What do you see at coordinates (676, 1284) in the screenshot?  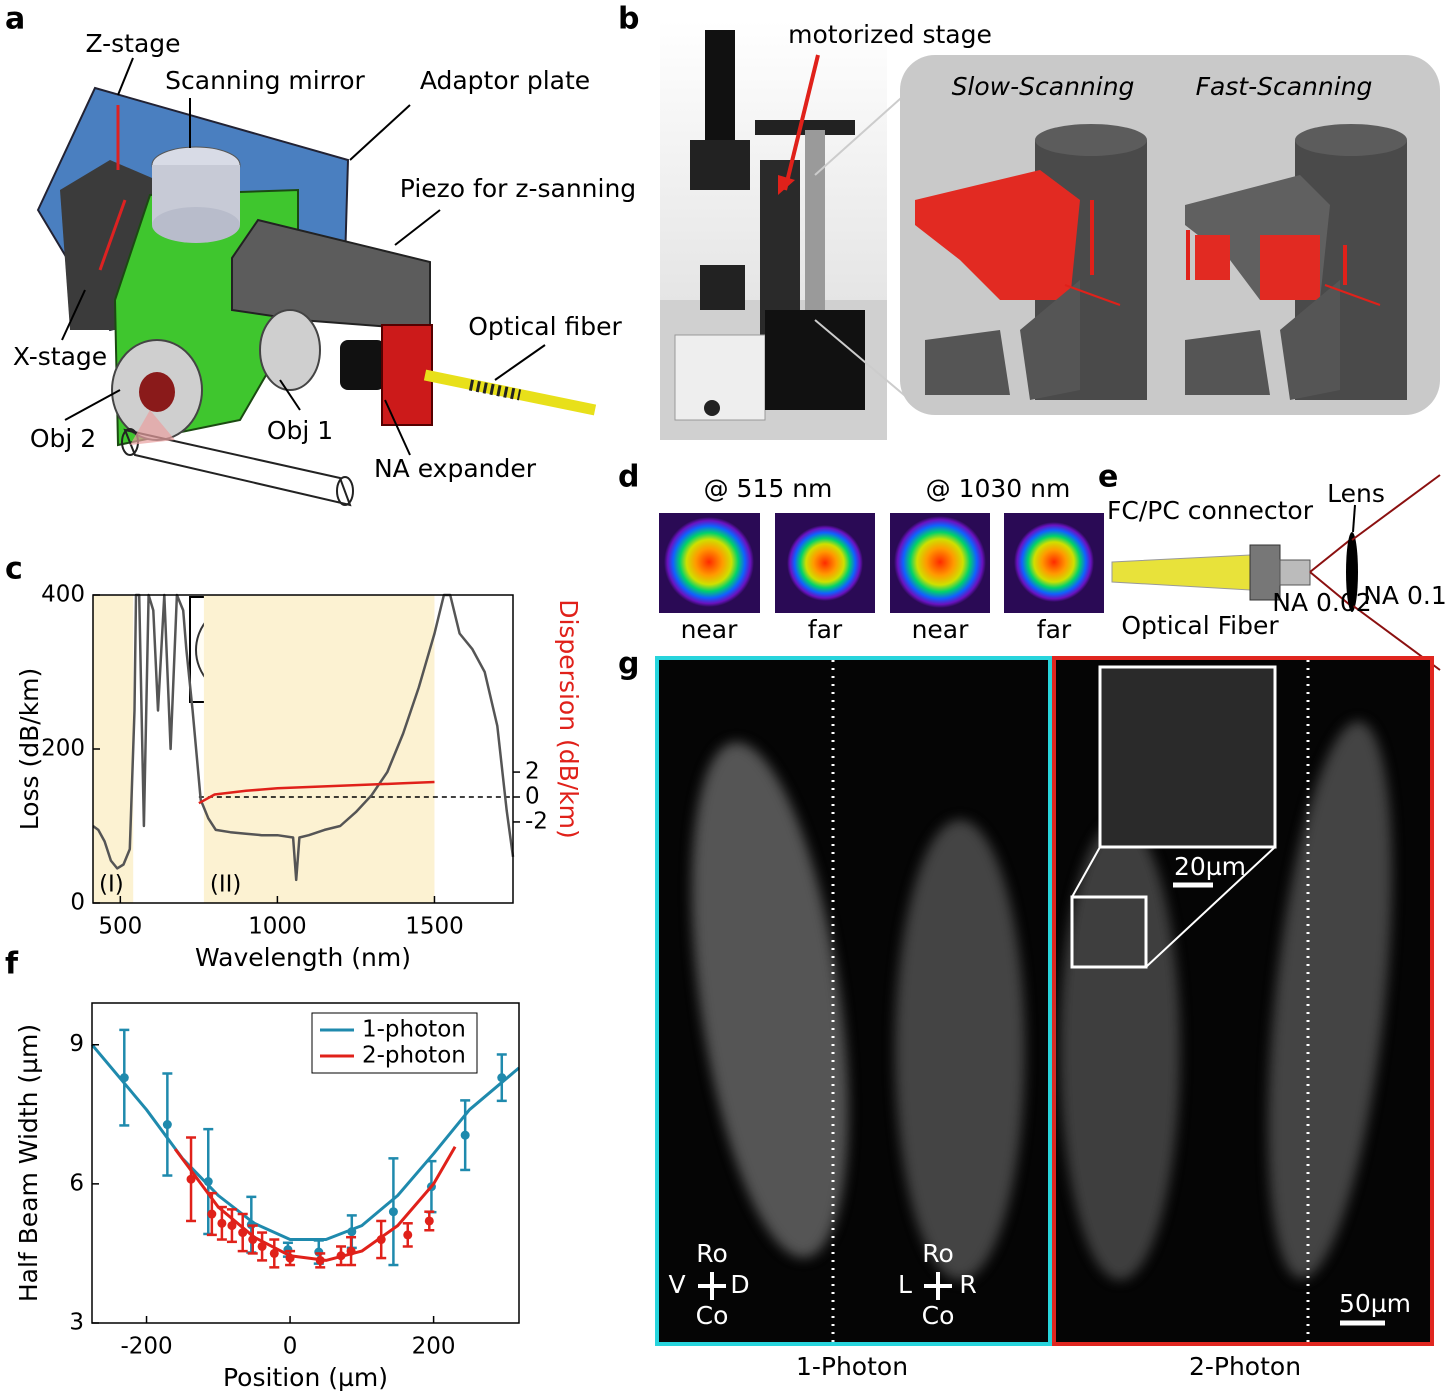 I see `orientation: V` at bounding box center [676, 1284].